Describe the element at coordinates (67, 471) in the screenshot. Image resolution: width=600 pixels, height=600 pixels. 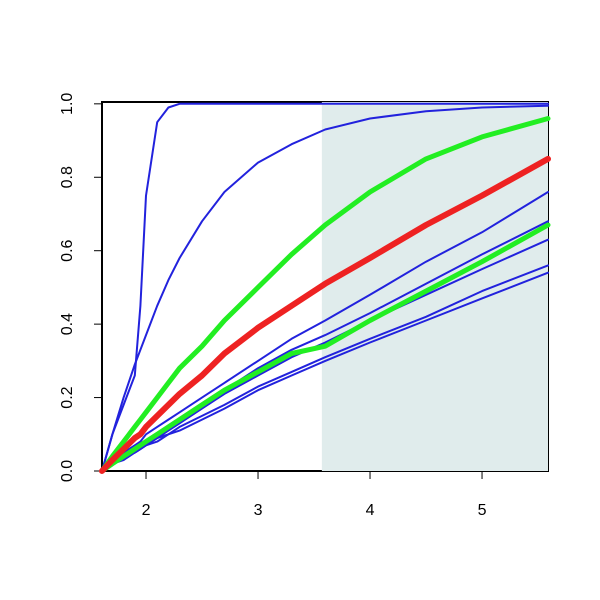
I see `y-tick-label: 0.0` at that location.